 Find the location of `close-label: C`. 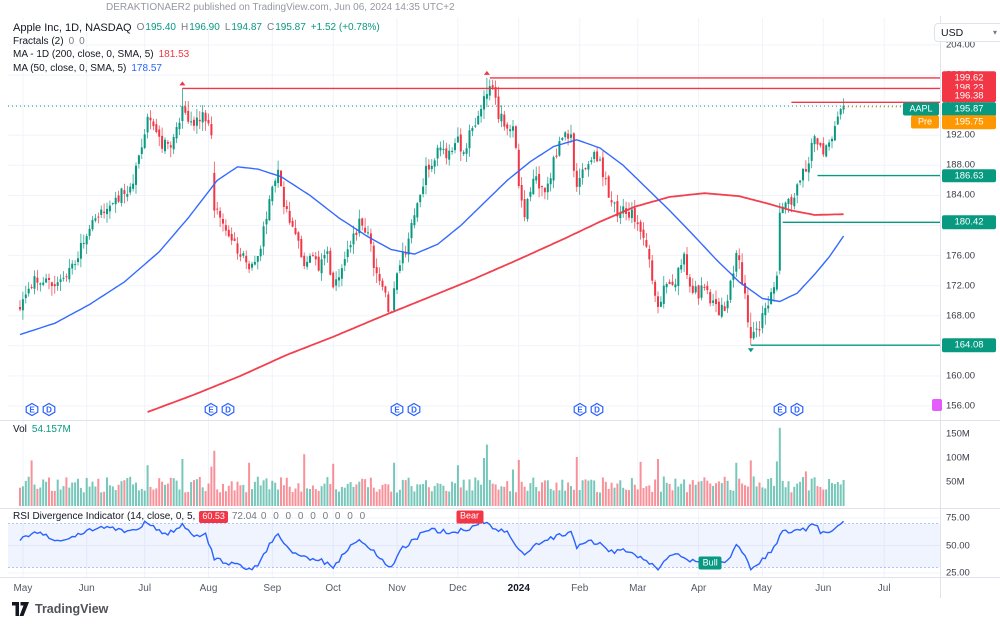

close-label: C is located at coordinates (270, 28).